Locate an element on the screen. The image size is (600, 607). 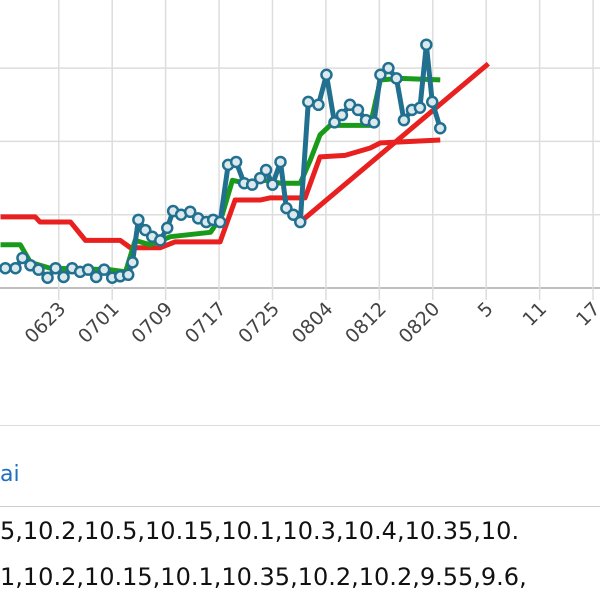
x-tick-label: 0820 is located at coordinates (420, 323).